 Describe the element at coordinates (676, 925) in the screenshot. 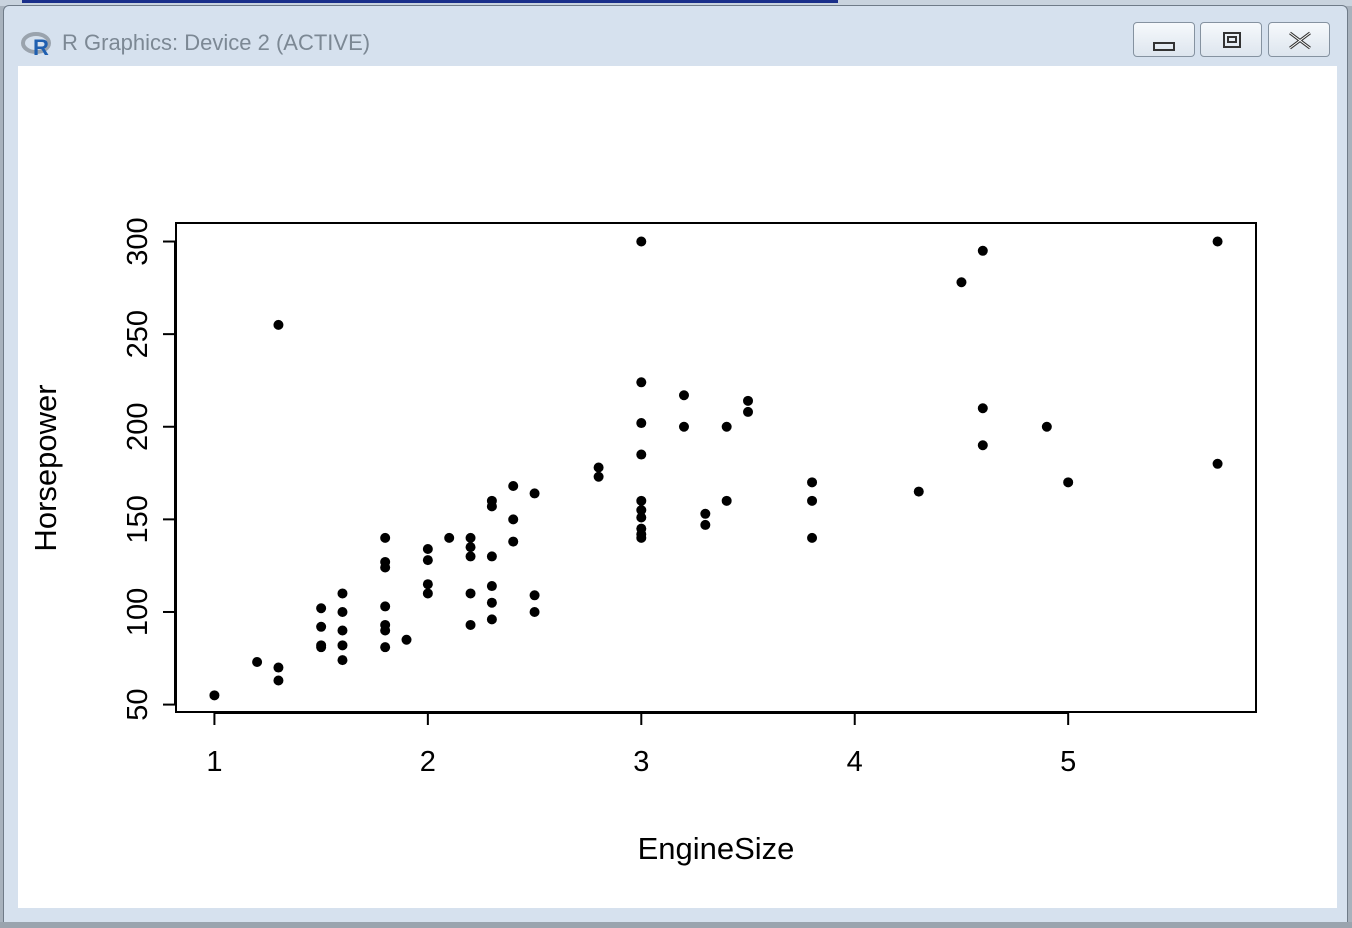

I see `desktop-bottom-edge` at that location.